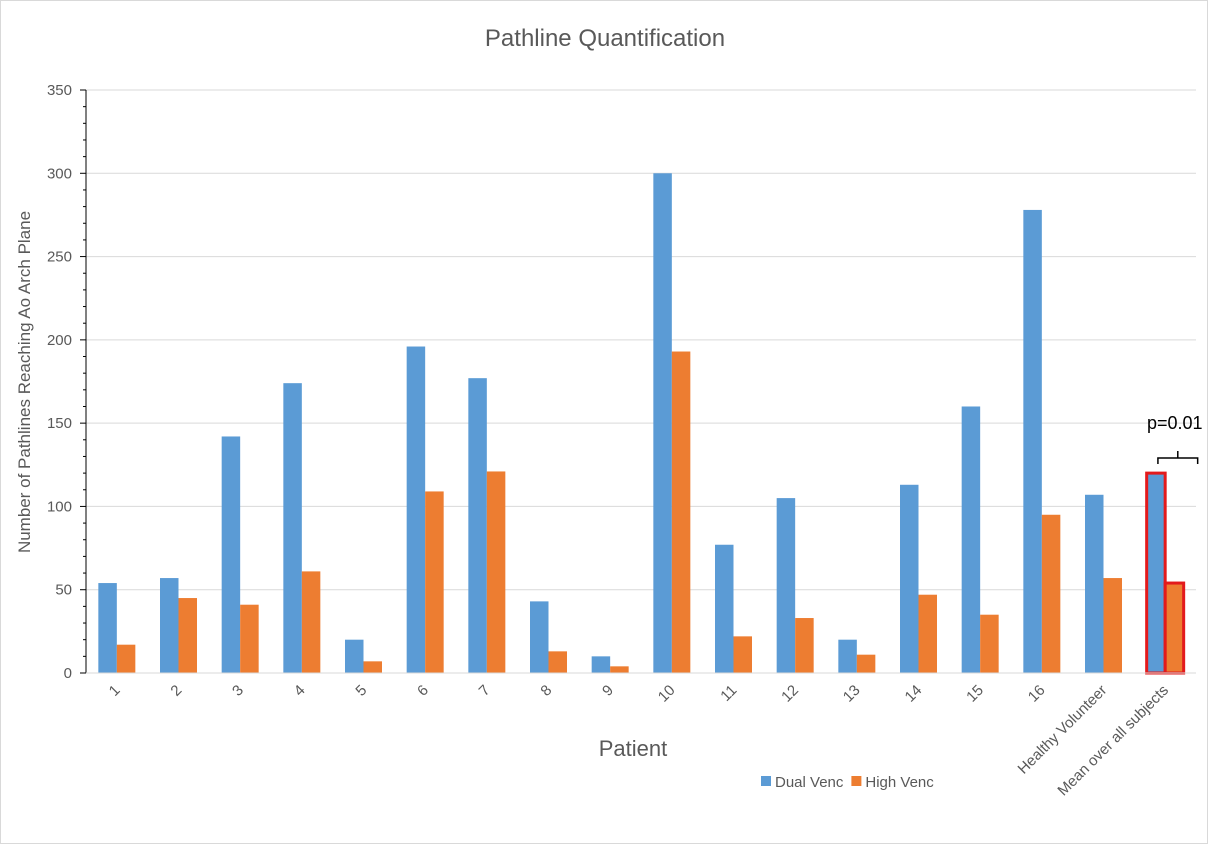 This screenshot has height=846, width=1210. Describe the element at coordinates (847, 782) in the screenshot. I see `legend: Dual Venc High Venc` at that location.